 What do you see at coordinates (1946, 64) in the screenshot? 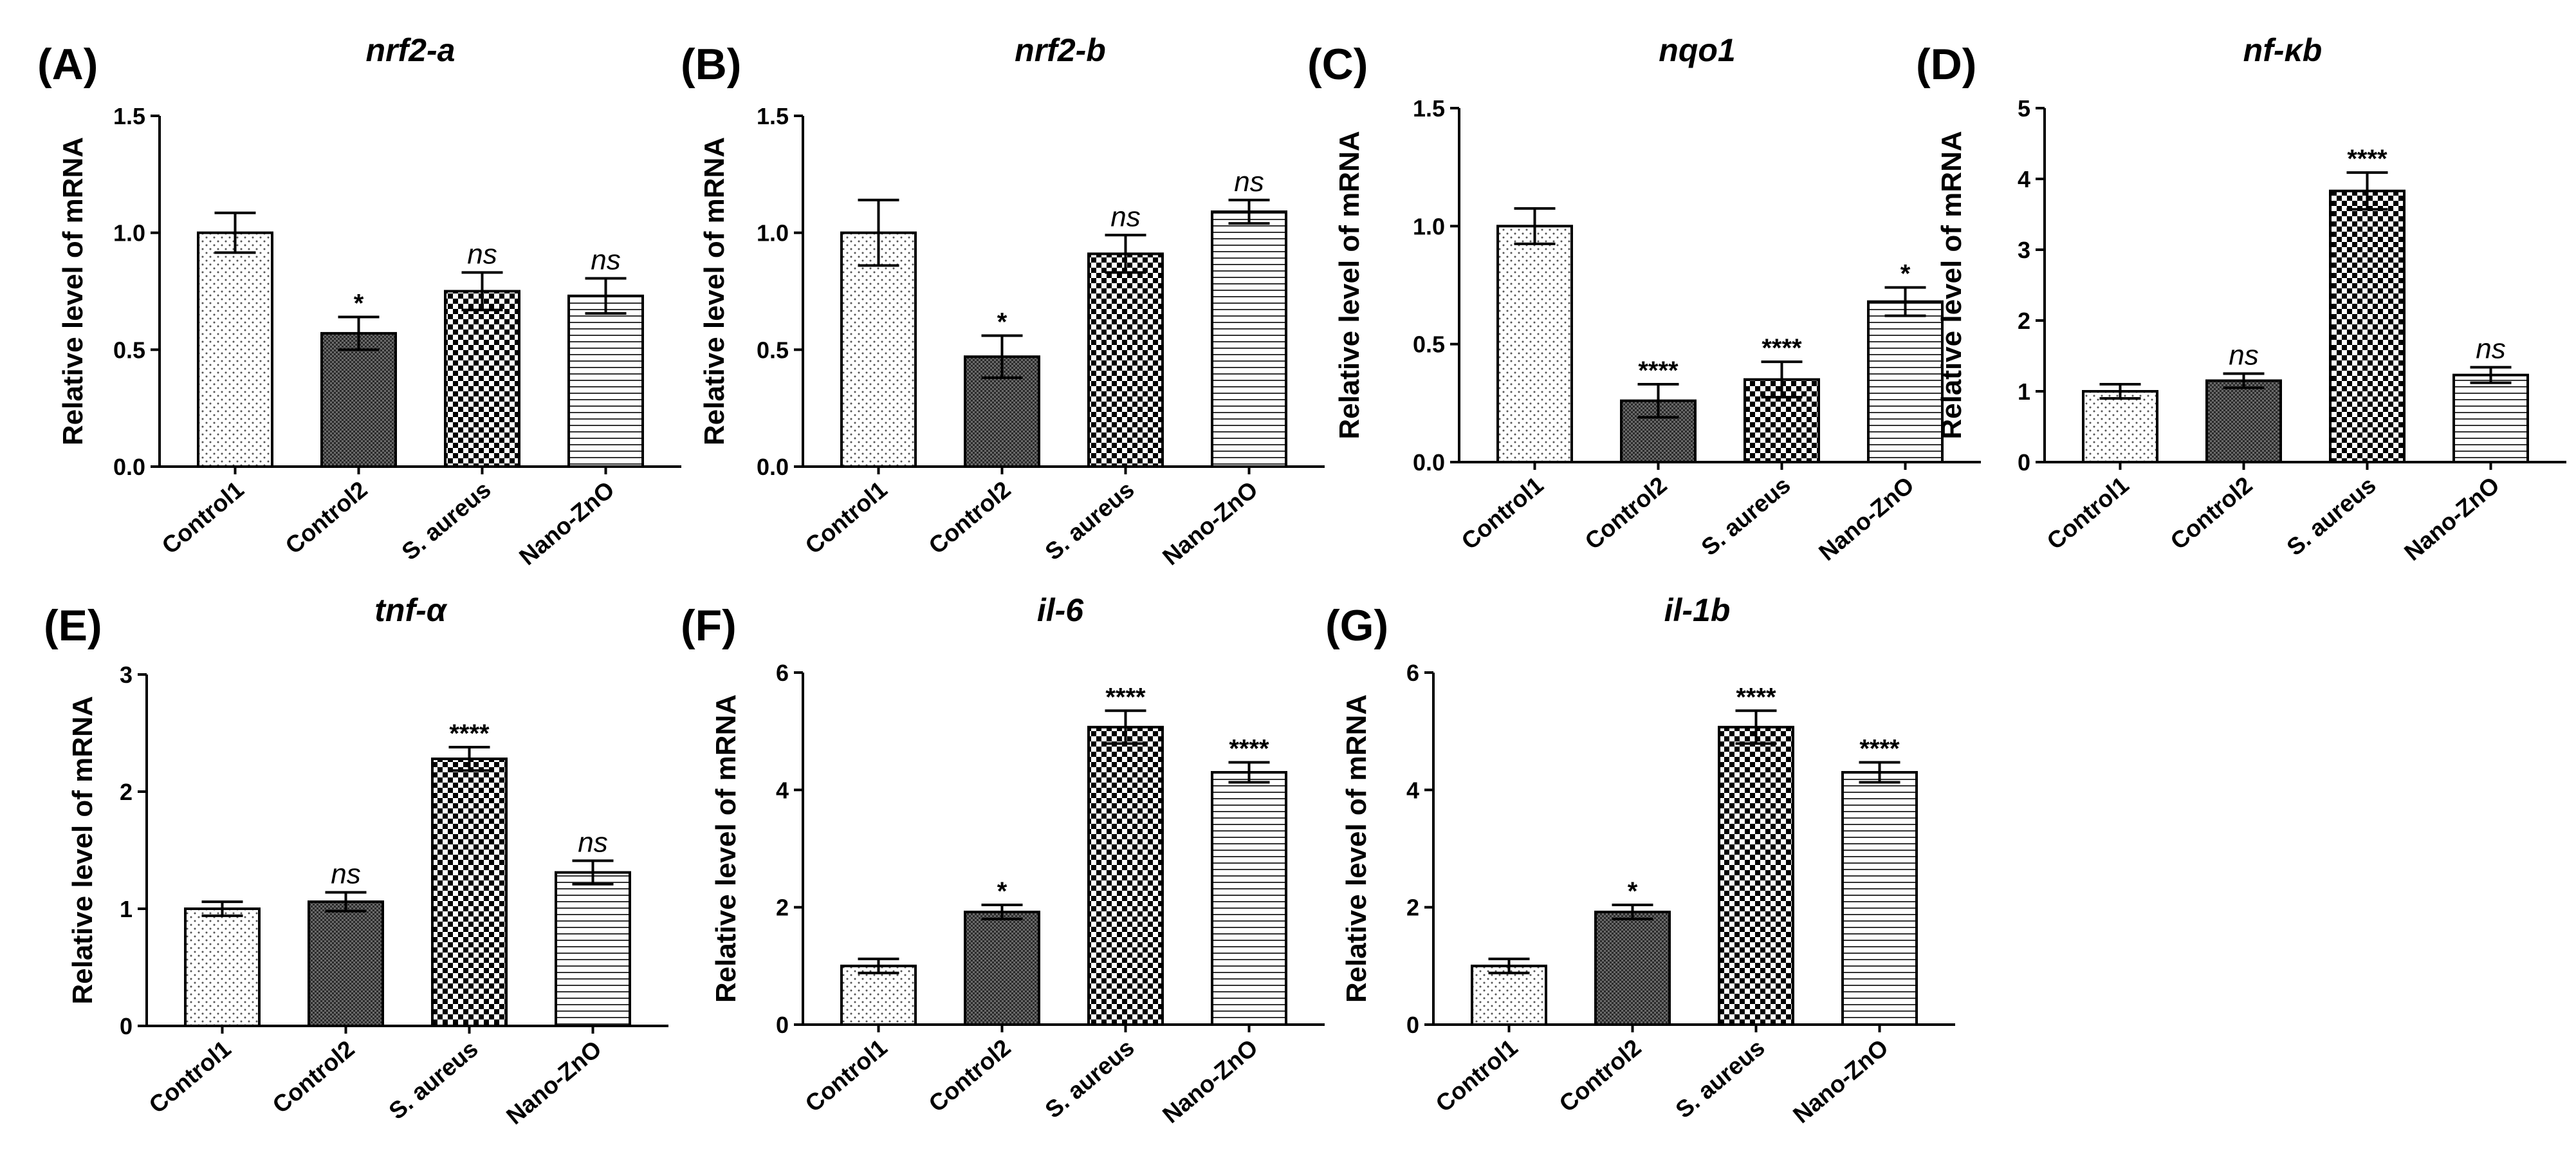
I see `panel-letter: (D)` at bounding box center [1946, 64].